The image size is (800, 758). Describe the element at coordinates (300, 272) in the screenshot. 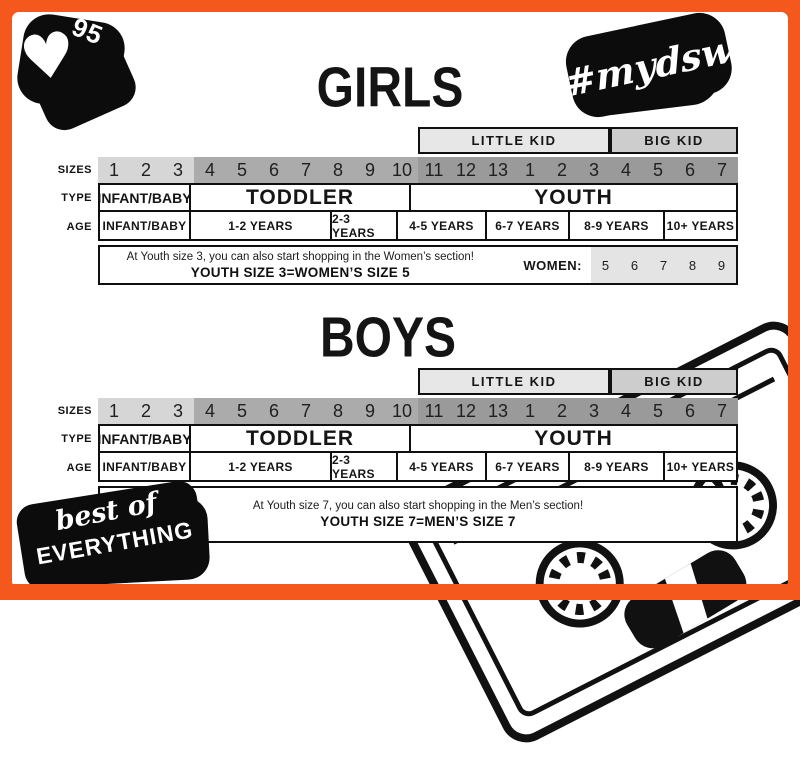

I see `note-line2: YOUTH SIZE 3=WOMEN’S SIZE 5` at that location.